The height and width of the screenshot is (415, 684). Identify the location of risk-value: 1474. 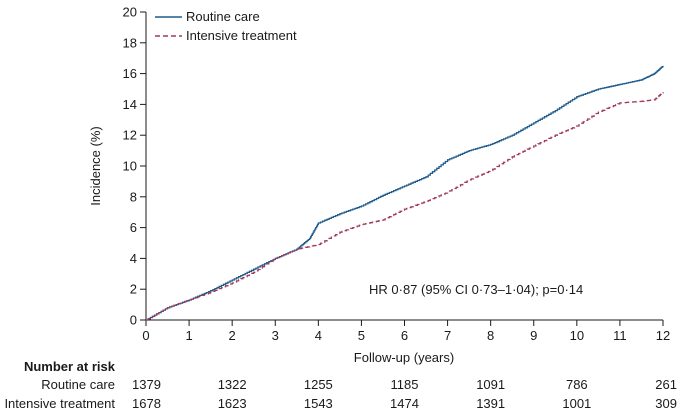
(404, 403).